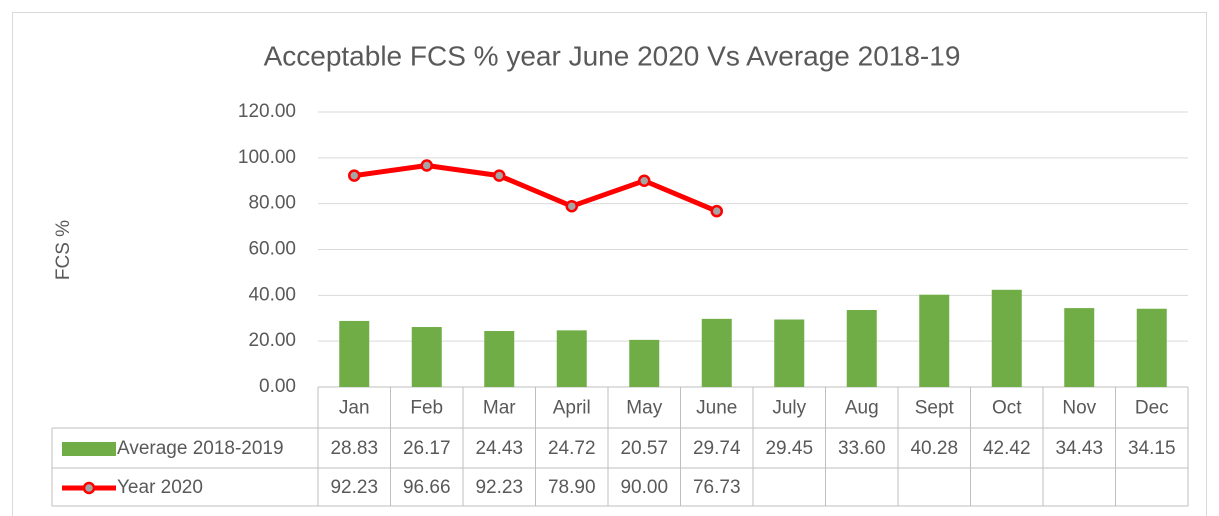  Describe the element at coordinates (717, 487) in the screenshot. I see `table-value: 76.73` at that location.